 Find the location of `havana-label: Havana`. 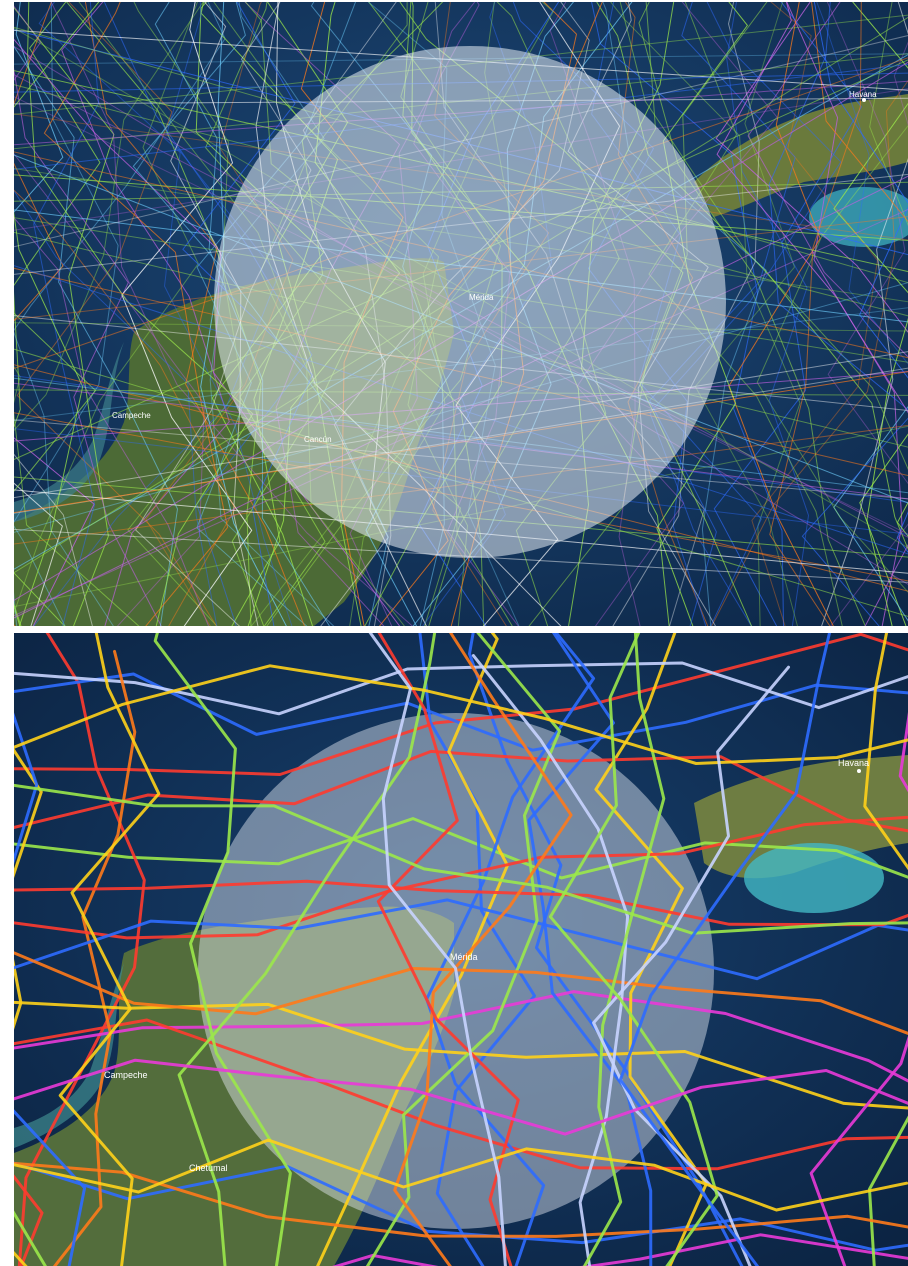

havana-label: Havana is located at coordinates (863, 94).